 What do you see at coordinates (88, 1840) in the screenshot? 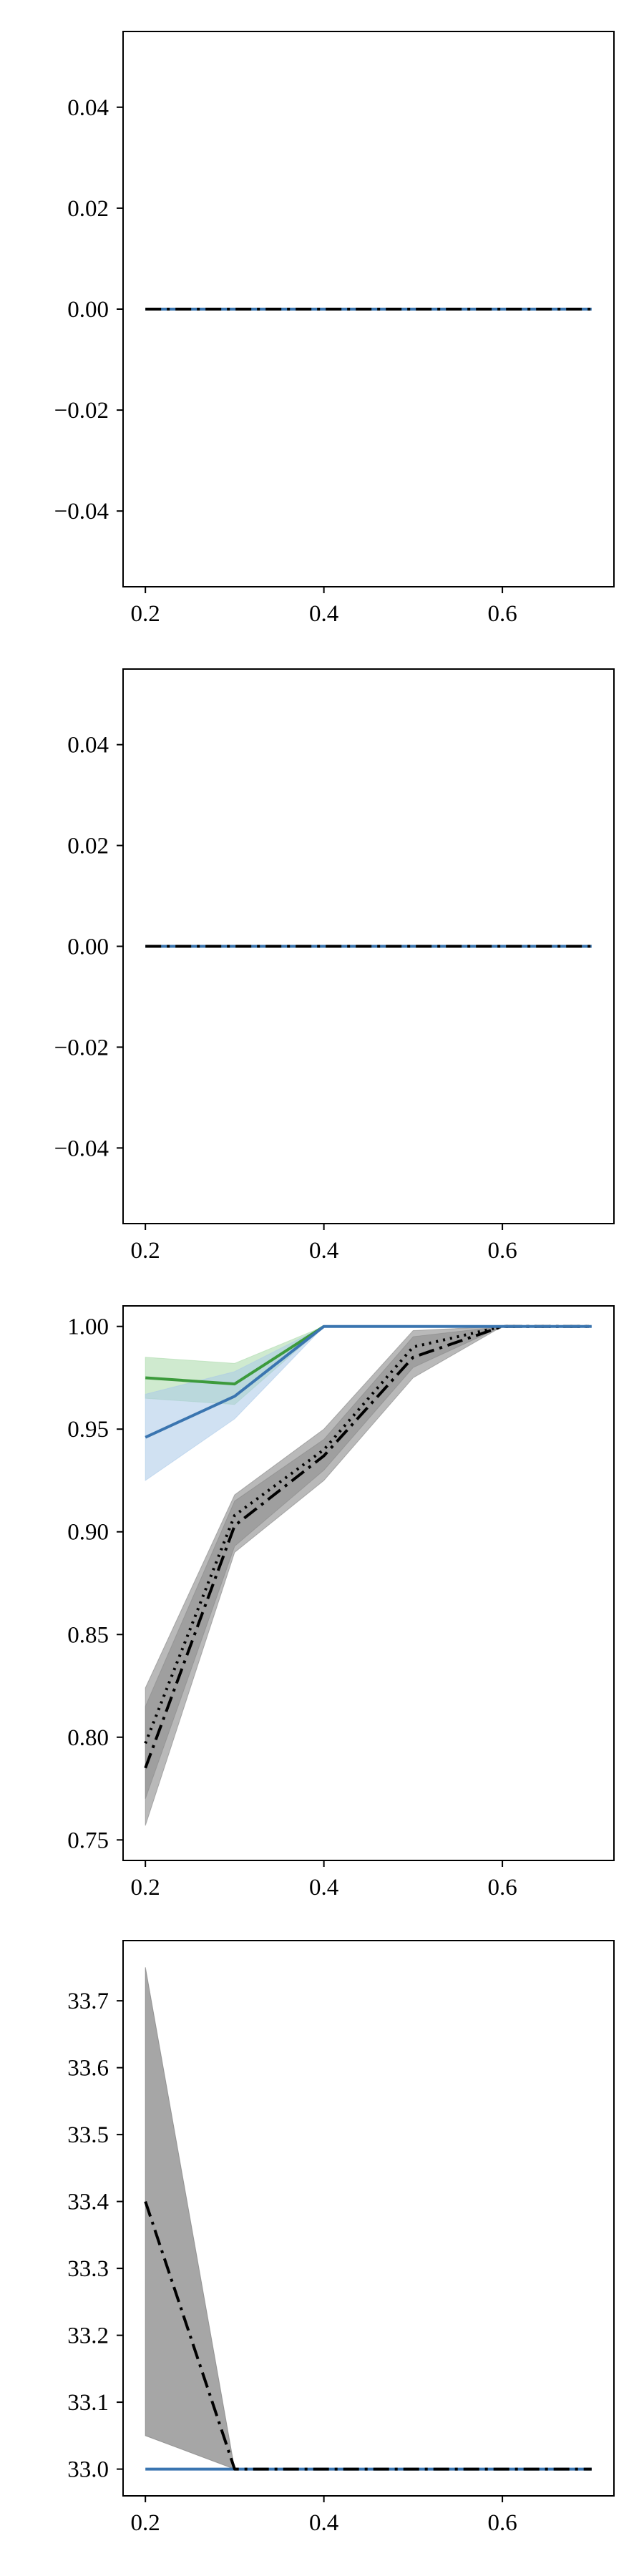
I see `y-tick-label: 0.75` at bounding box center [88, 1840].